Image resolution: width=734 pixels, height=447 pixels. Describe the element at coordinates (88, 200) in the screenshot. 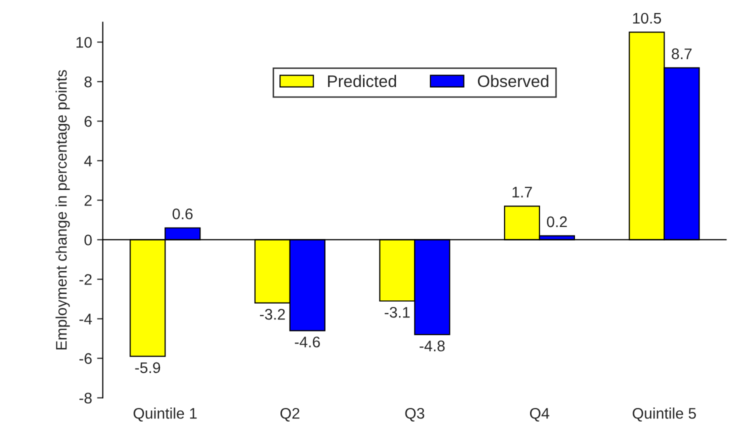

I see `y-tick-label: 2` at that location.